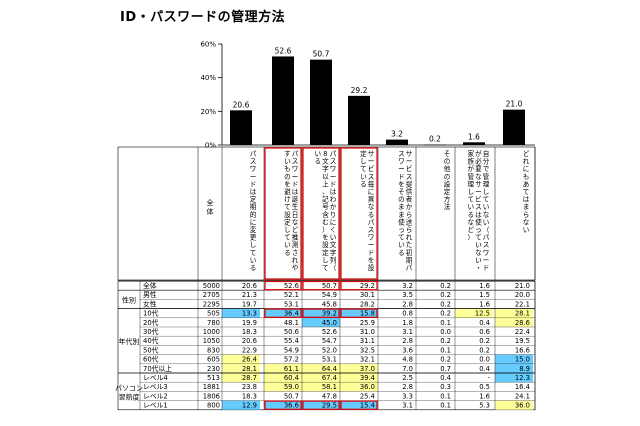 The height and width of the screenshot is (426, 640). I want to click on table-cell-value: 22.9, so click(249, 350).